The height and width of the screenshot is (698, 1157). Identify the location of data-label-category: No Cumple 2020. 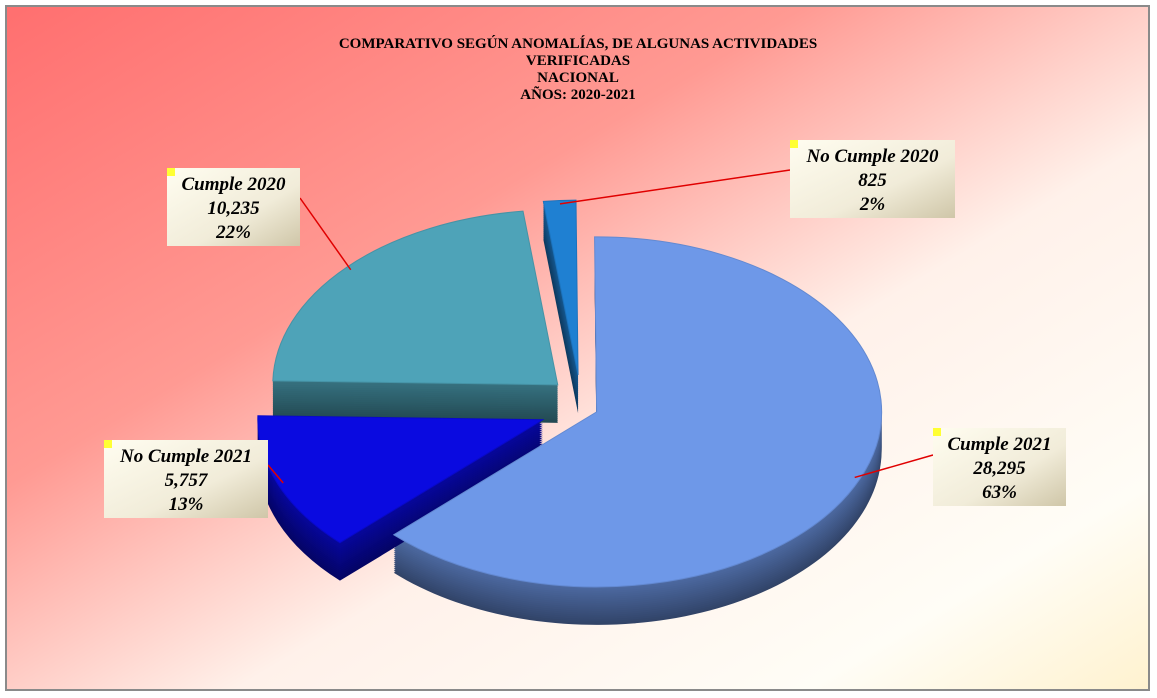
(872, 156).